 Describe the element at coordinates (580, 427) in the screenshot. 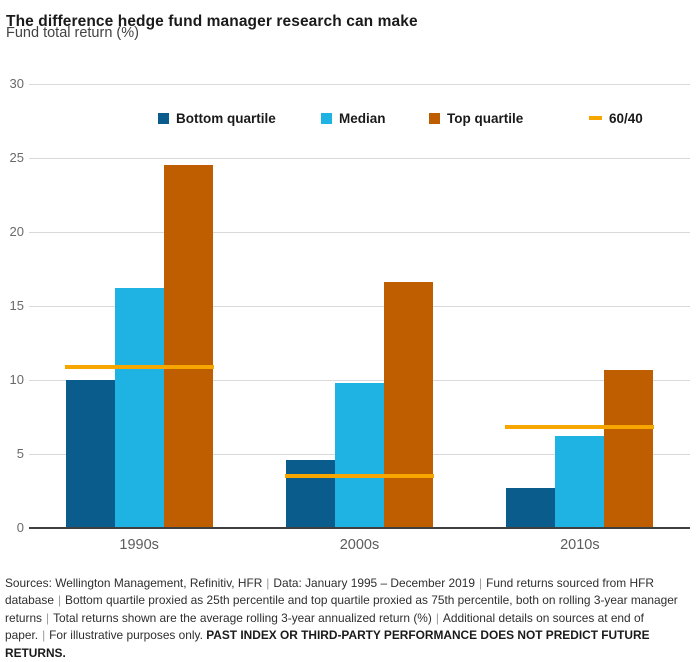

I see `benchmark-line-2010s` at that location.